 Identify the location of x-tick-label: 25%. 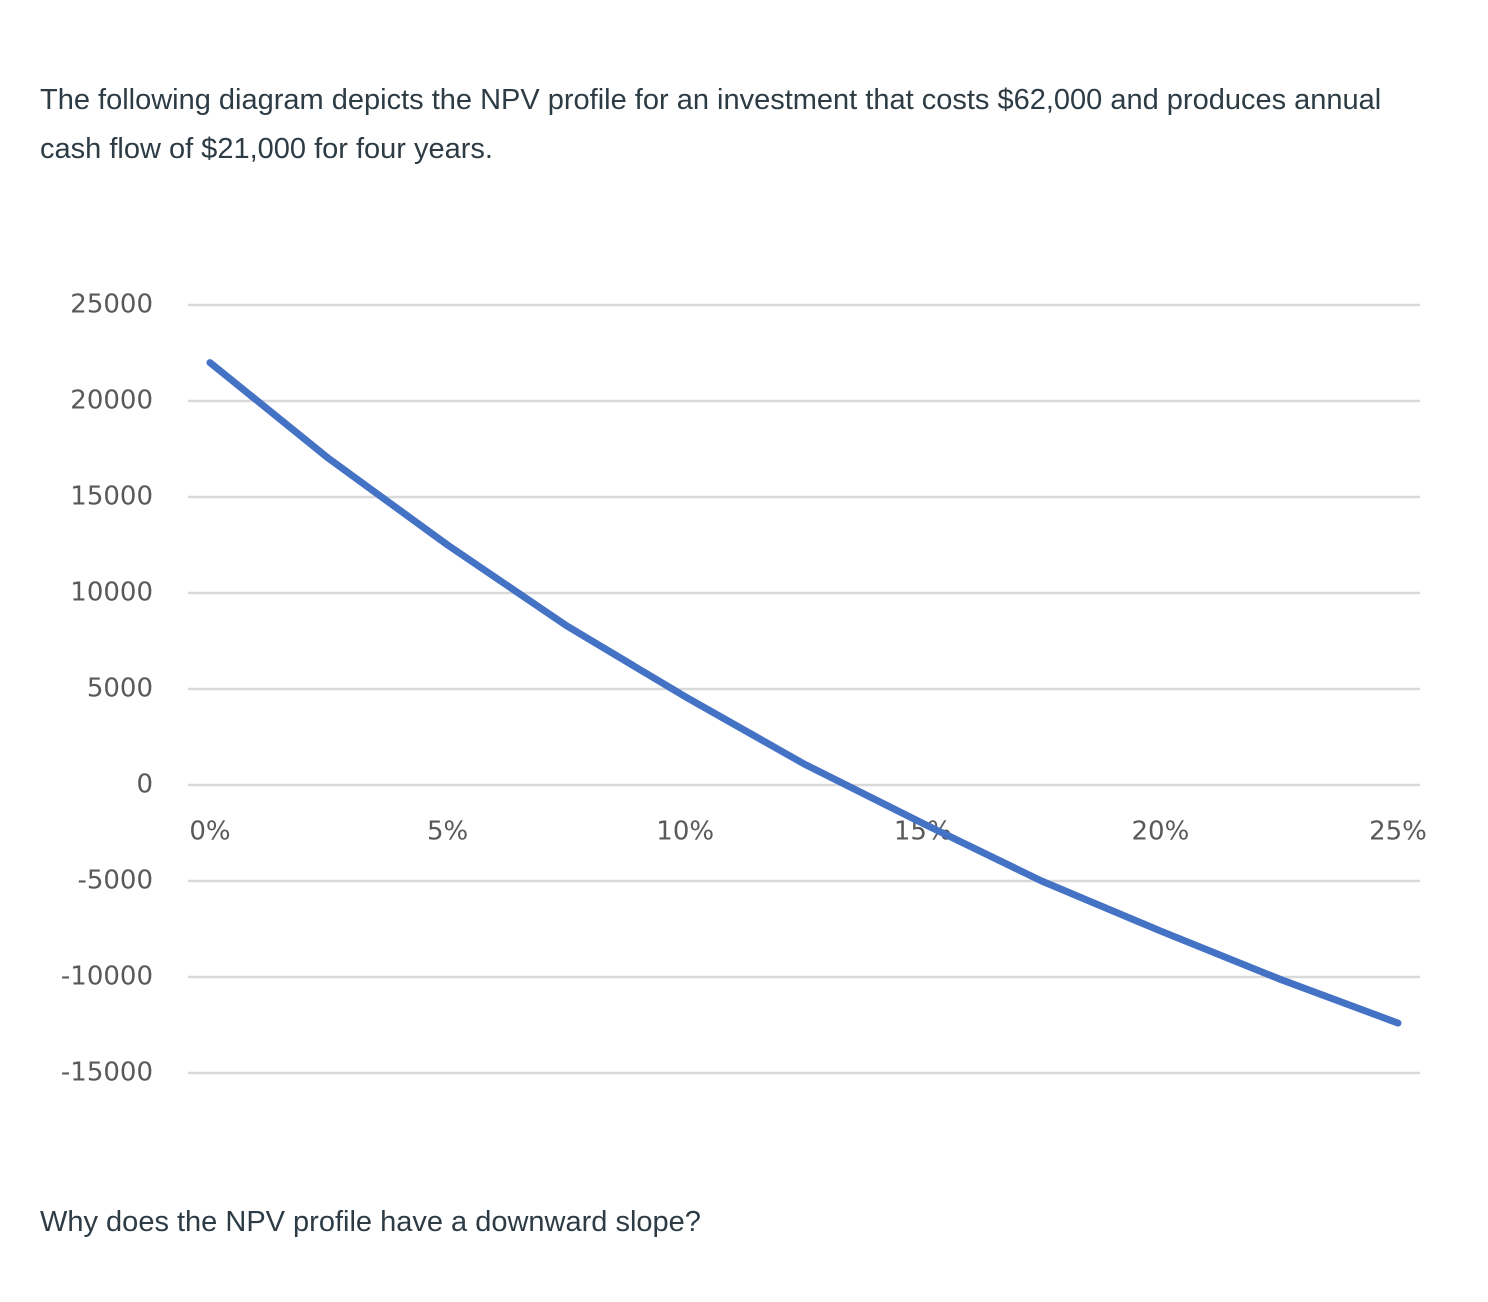
(1398, 832).